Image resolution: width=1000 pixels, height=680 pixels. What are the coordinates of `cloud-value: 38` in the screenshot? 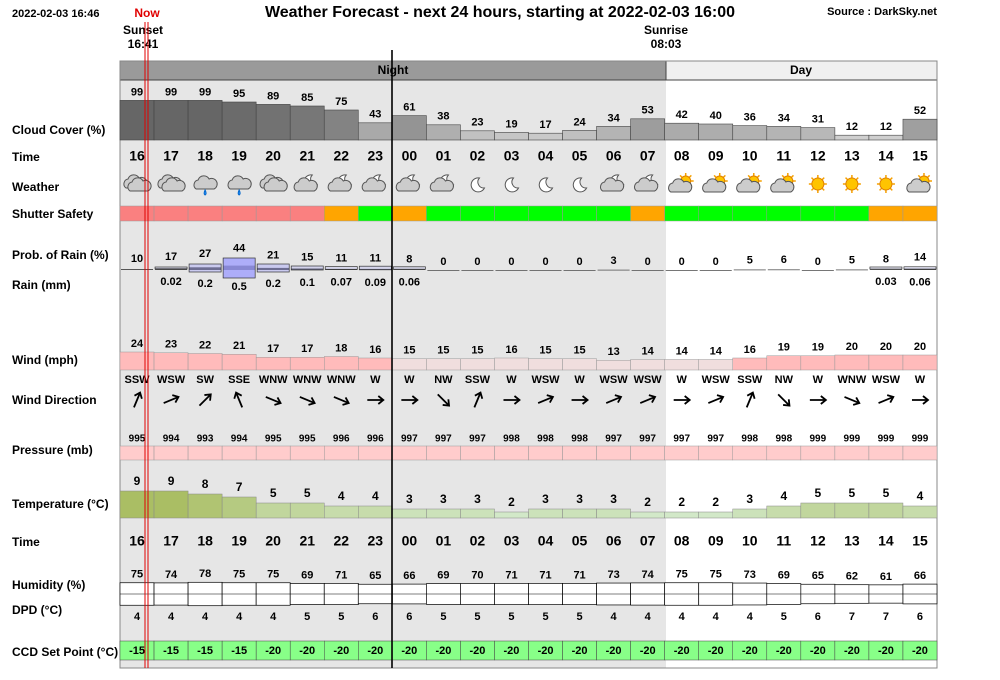 It's located at (443, 117).